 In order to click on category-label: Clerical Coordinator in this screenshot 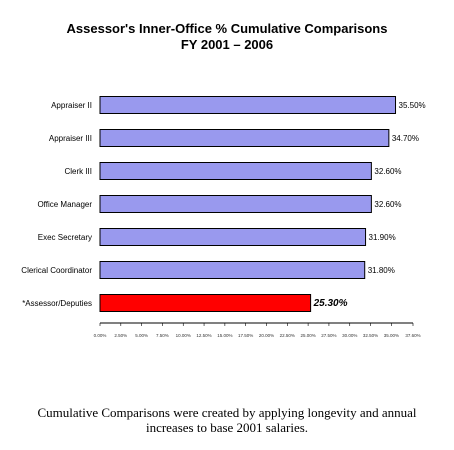, I will do `click(56, 270)`.